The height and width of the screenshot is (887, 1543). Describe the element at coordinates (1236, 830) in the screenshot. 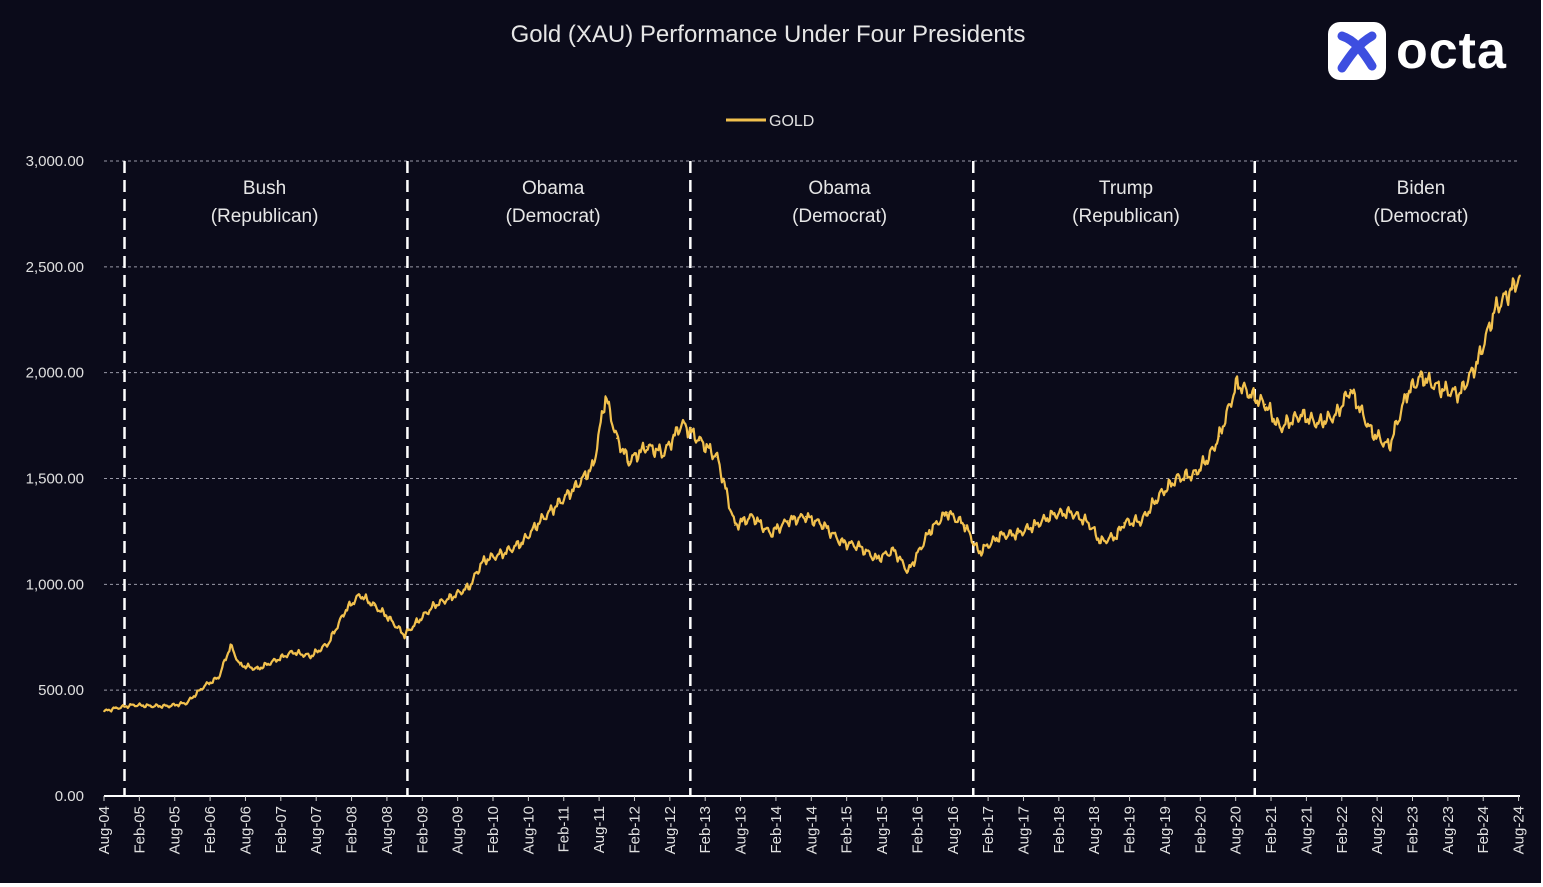

I see `x-tick-label: Aug-20` at that location.